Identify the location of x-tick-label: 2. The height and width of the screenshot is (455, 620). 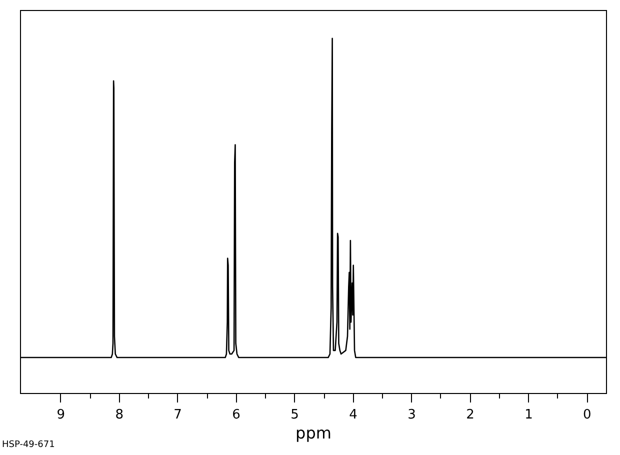
(470, 415).